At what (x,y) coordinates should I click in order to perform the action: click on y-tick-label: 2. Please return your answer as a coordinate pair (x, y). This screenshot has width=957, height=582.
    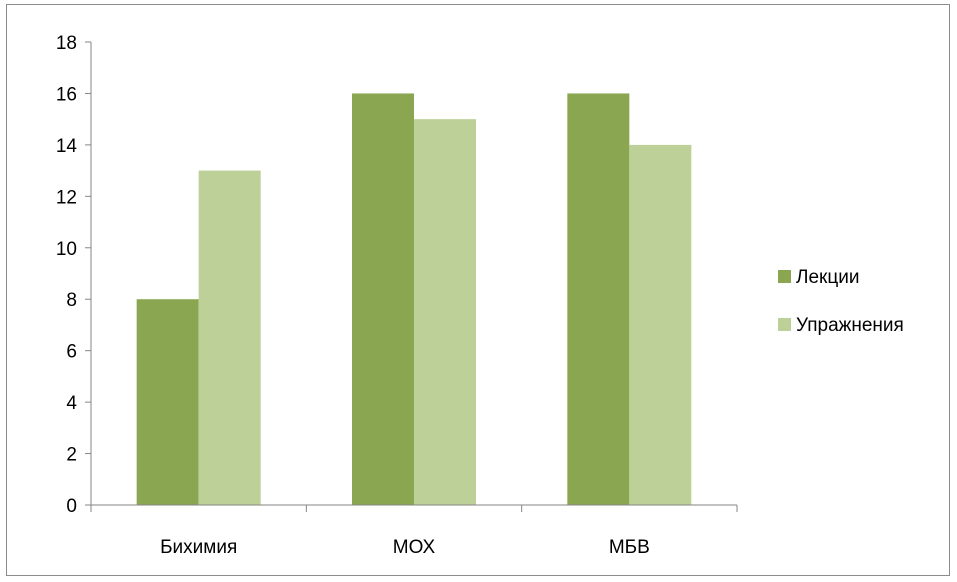
    Looking at the image, I should click on (71, 455).